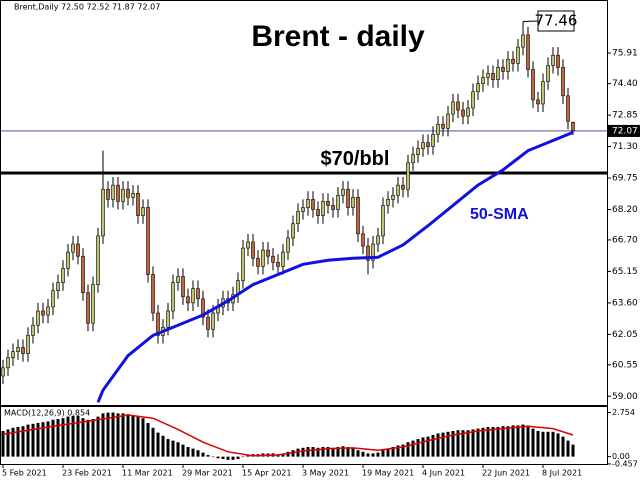  Describe the element at coordinates (625, 179) in the screenshot. I see `y-tick-label: 69.75` at that location.